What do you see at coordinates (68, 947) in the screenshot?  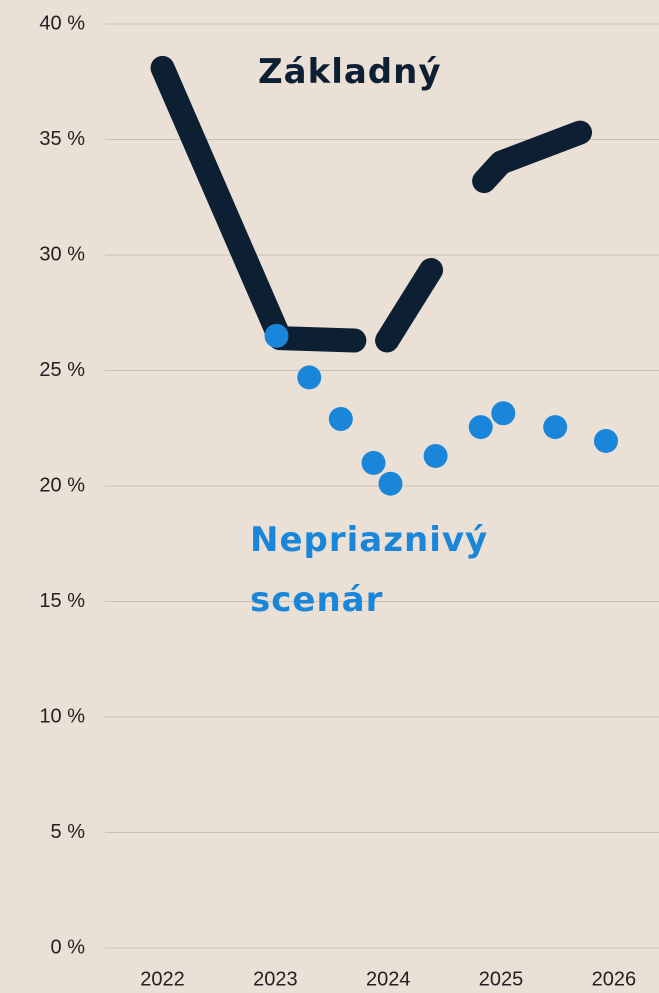 I see `y-tick-label: 0 %` at bounding box center [68, 947].